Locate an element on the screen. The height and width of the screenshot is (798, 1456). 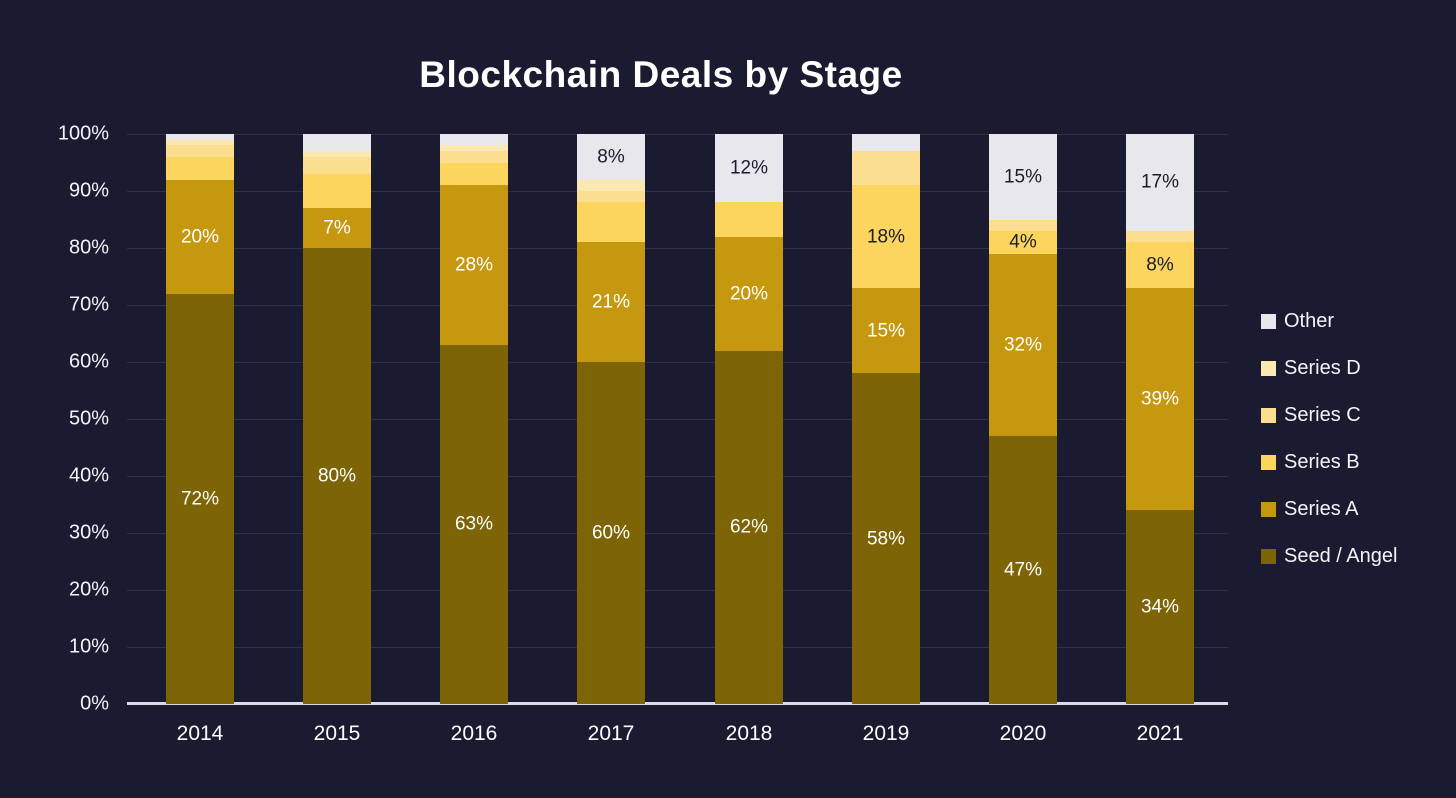
x-tick-label: 2020 is located at coordinates (1023, 733).